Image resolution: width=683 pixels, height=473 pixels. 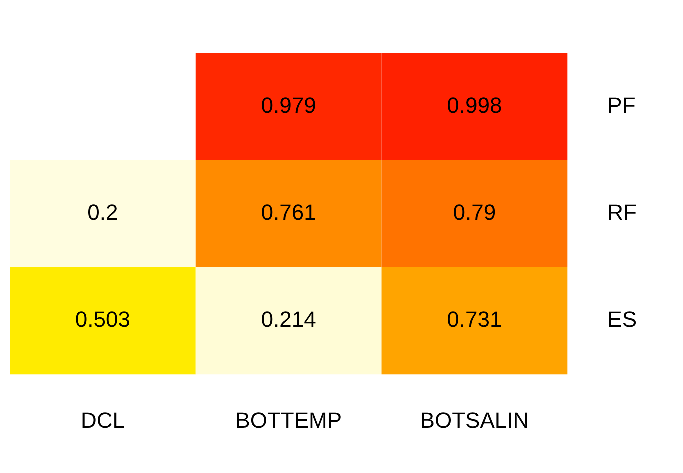 What do you see at coordinates (623, 319) in the screenshot?
I see `y-tick-label: ES` at bounding box center [623, 319].